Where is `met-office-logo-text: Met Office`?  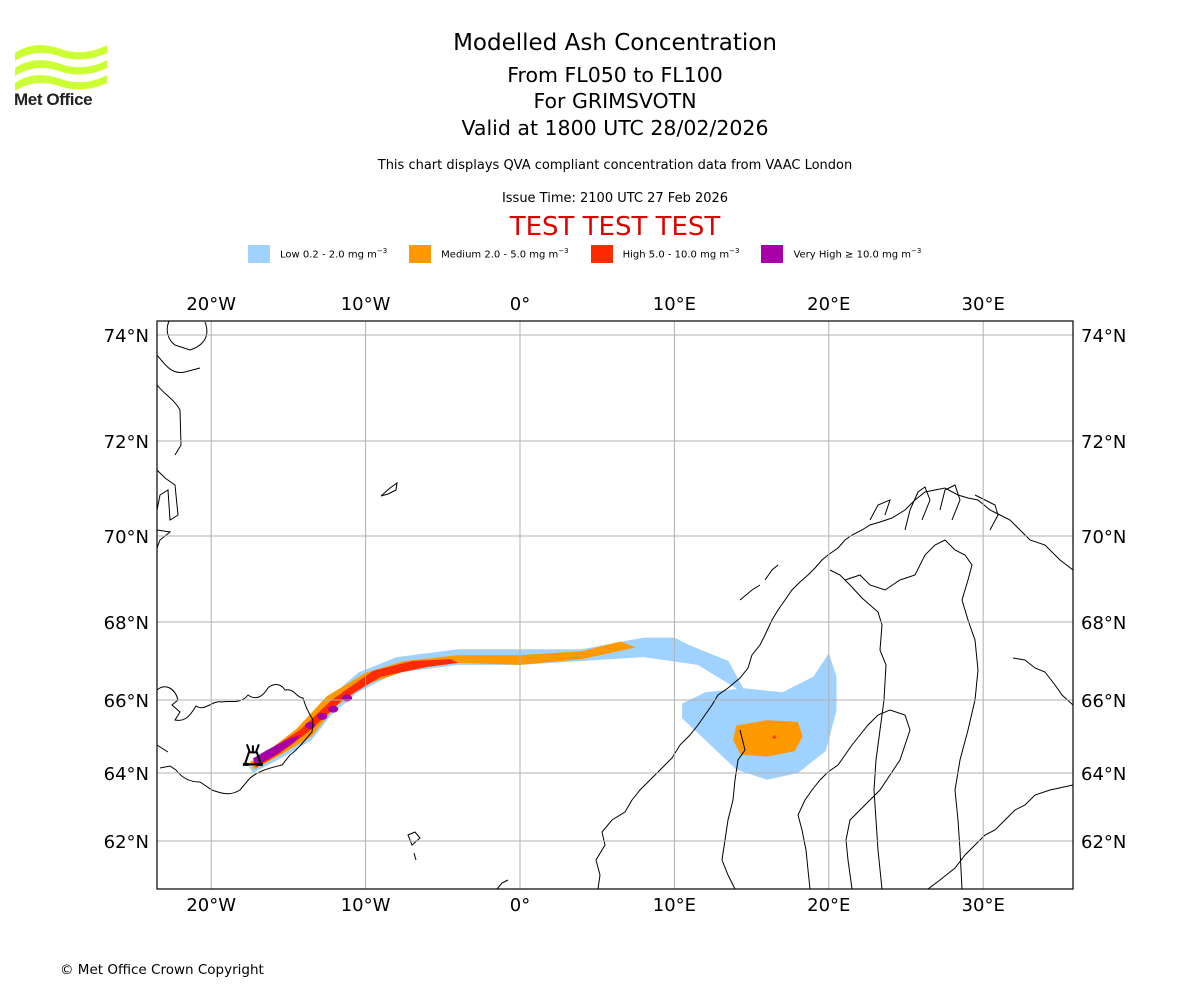
met-office-logo-text: Met Office is located at coordinates (53, 99).